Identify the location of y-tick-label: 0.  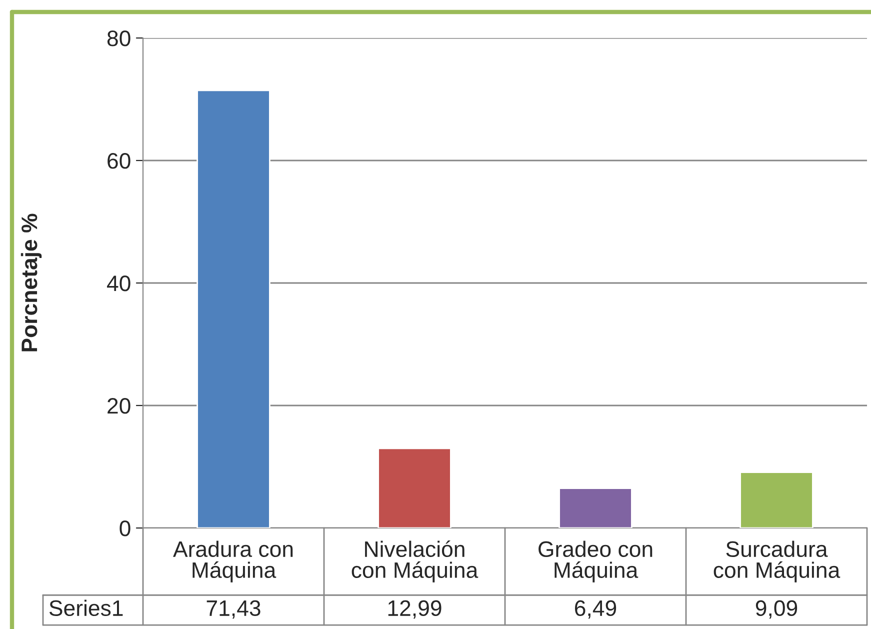
(125, 528).